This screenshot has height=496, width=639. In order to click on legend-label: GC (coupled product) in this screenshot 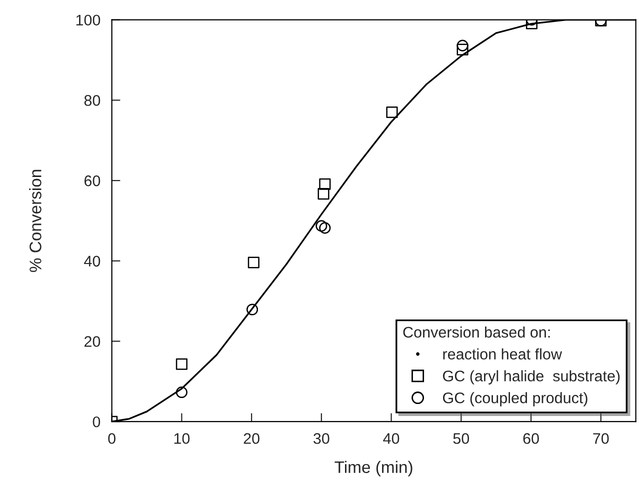, I will do `click(515, 399)`.